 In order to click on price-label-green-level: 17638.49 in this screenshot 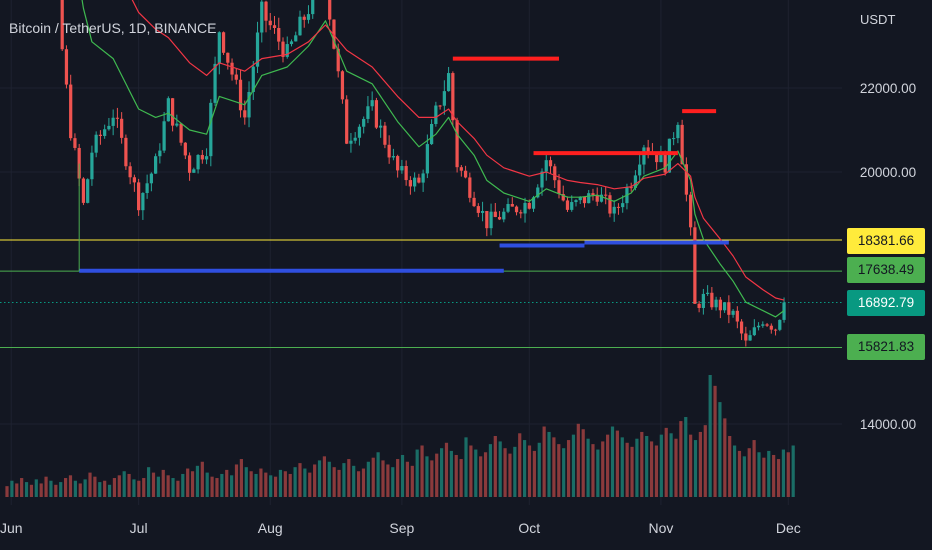, I will do `click(886, 270)`.